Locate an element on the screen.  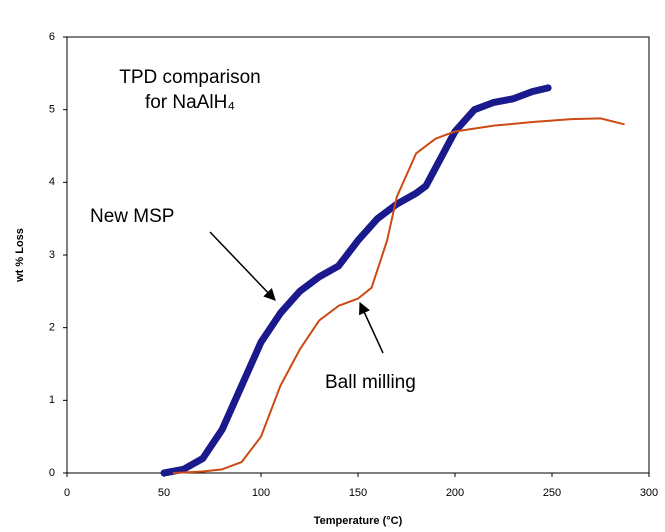
x-tick-label: 300 is located at coordinates (649, 493).